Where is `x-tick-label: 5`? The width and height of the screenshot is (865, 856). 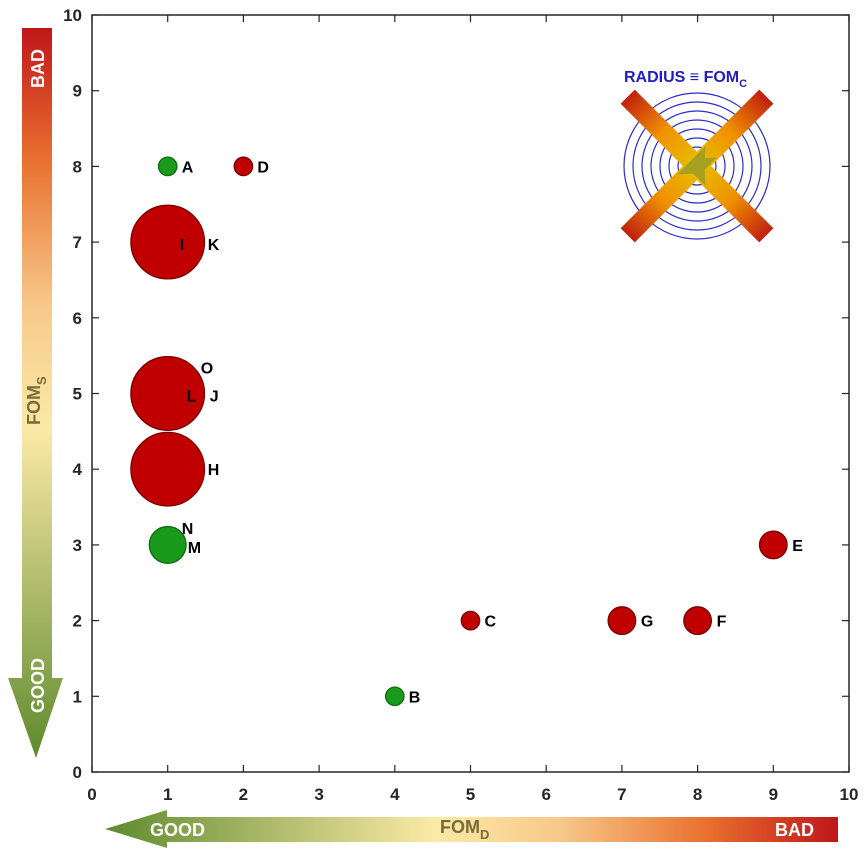
x-tick-label: 5 is located at coordinates (470, 794).